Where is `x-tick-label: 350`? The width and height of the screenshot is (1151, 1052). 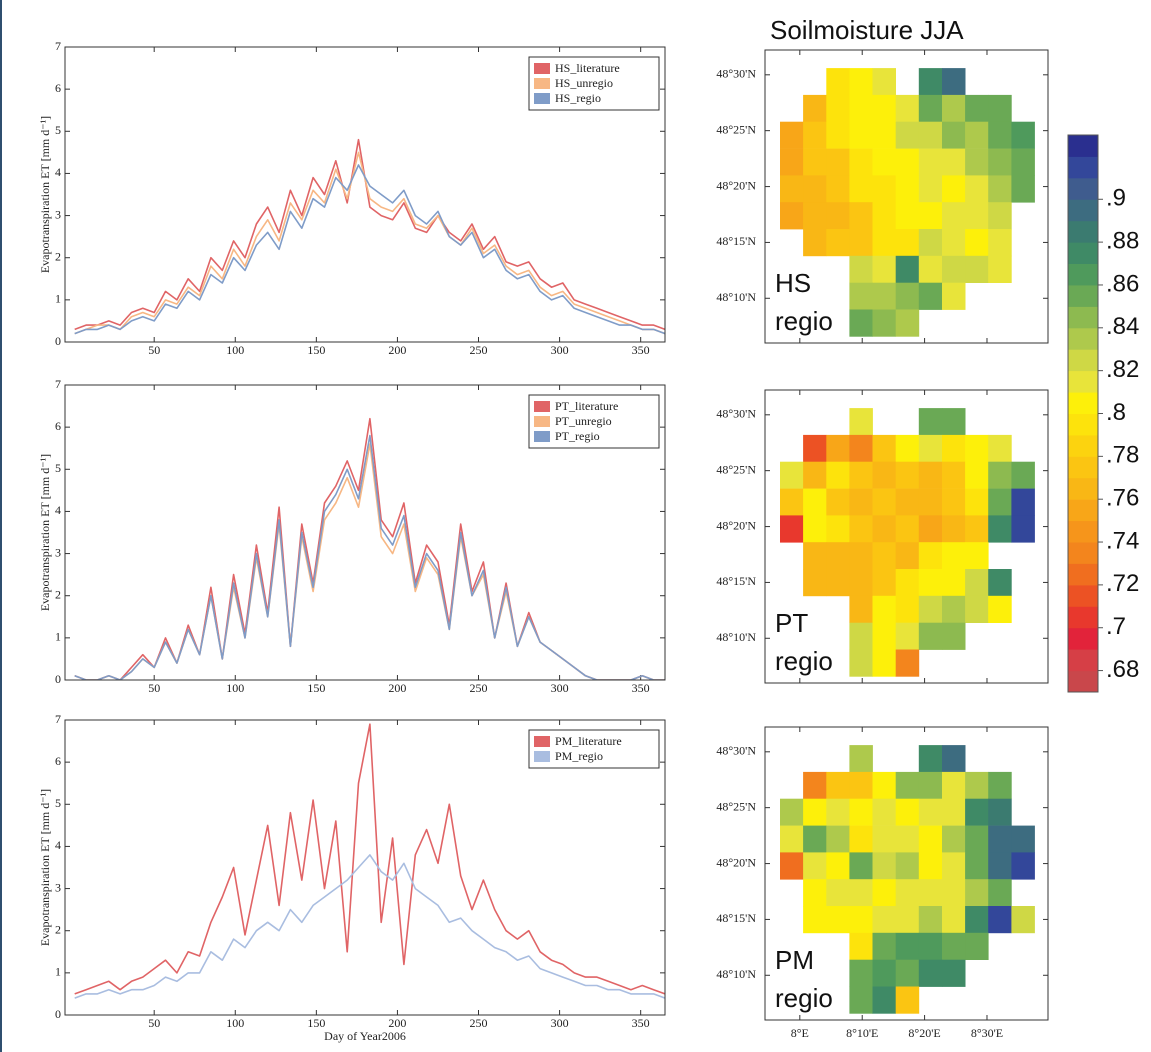
x-tick-label: 350 is located at coordinates (641, 350).